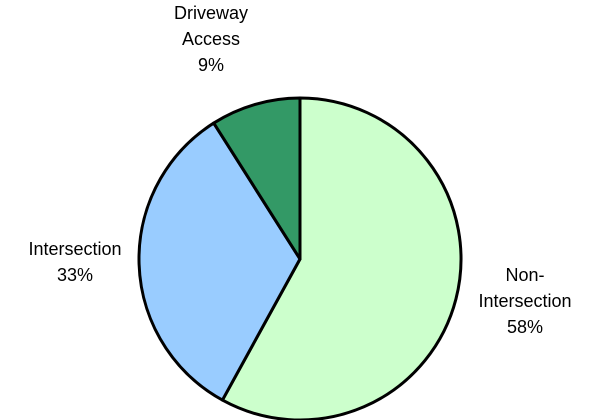 The height and width of the screenshot is (420, 592). Describe the element at coordinates (75, 262) in the screenshot. I see `slice-label-intersection: Intersection 33%` at that location.